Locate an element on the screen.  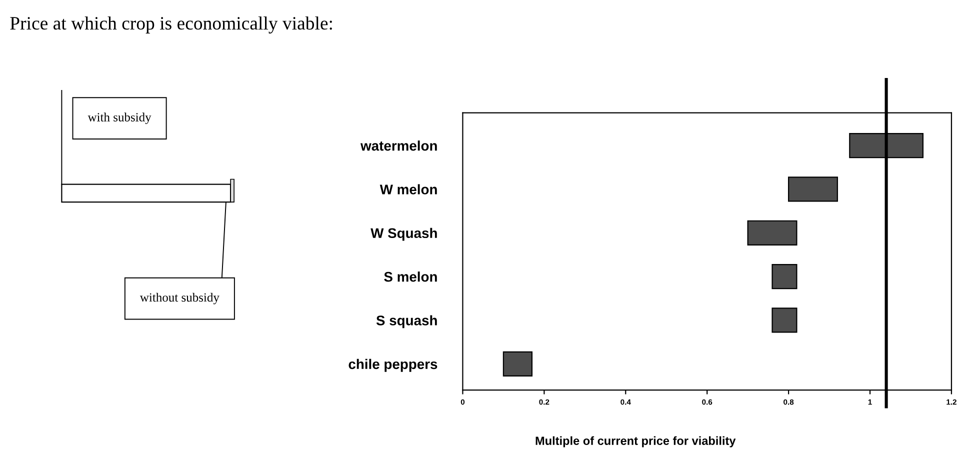
y-tick-label: chile peppers is located at coordinates (393, 365).